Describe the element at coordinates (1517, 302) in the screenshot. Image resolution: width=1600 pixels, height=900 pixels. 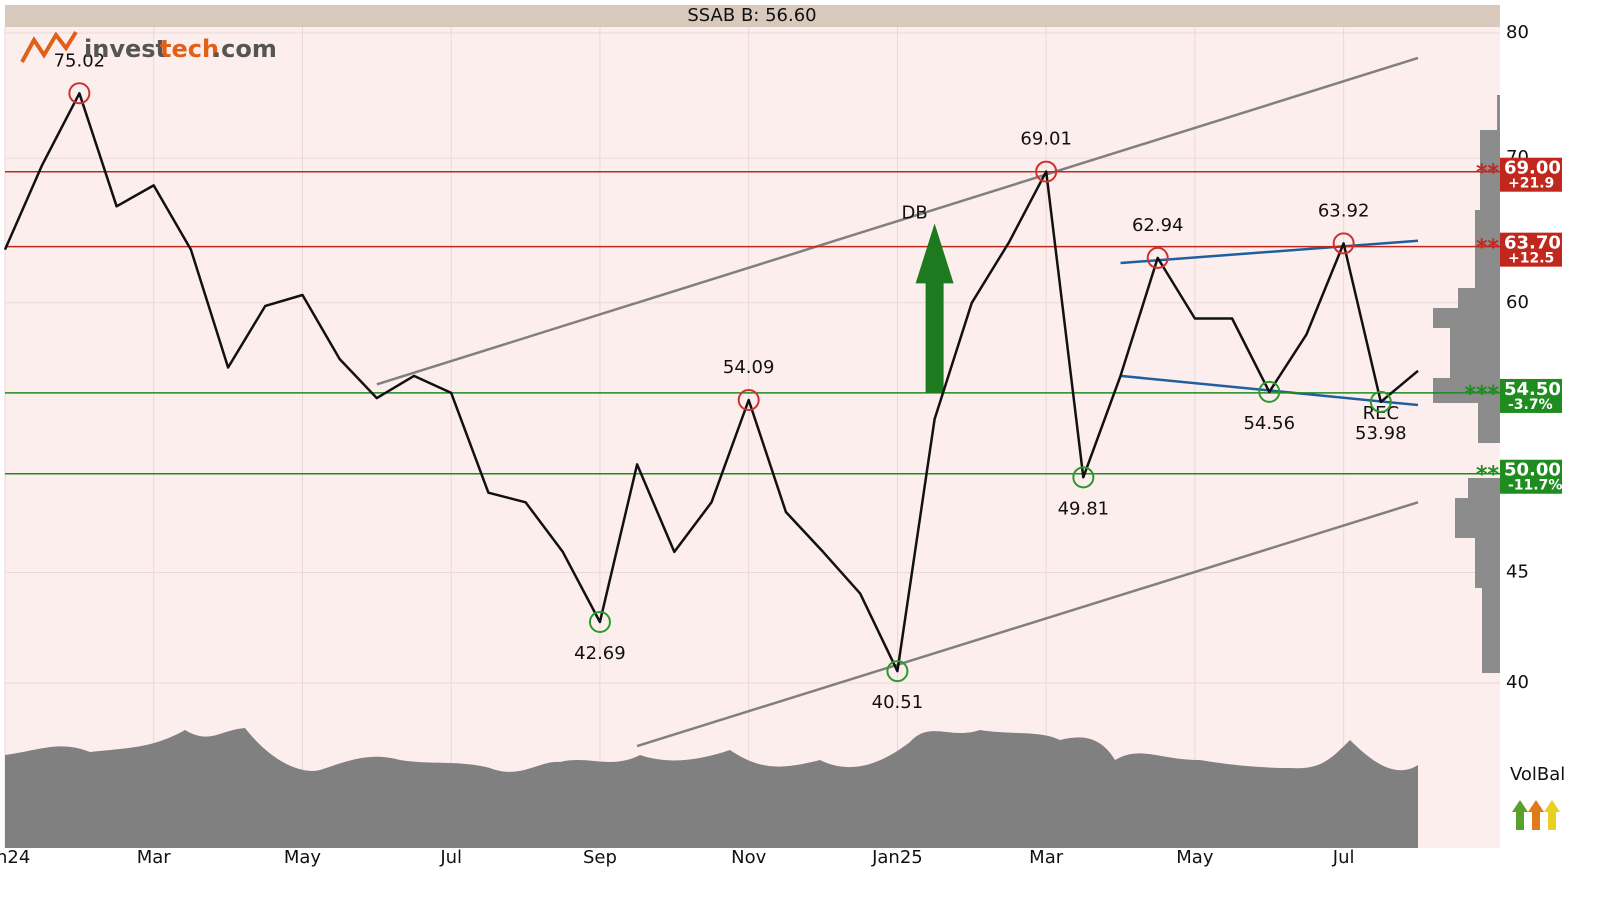
I see `y-tick-label: 60` at that location.